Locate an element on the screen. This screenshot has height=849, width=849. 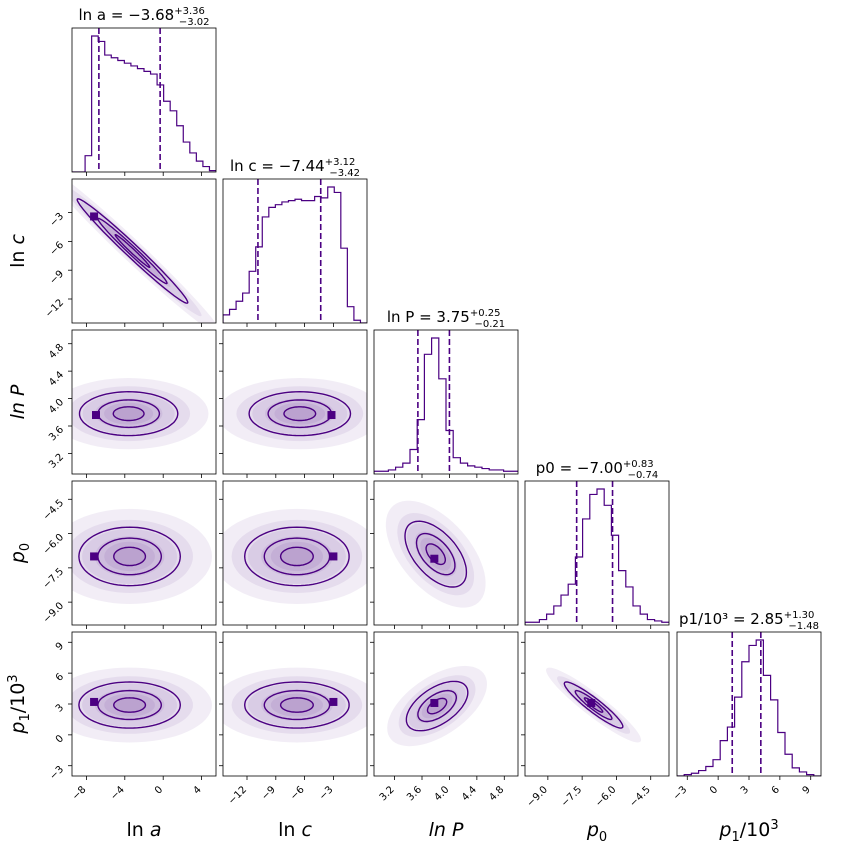
title-lnP: ln P = 3.75+0.25 −0.21 is located at coordinates (446, 319).